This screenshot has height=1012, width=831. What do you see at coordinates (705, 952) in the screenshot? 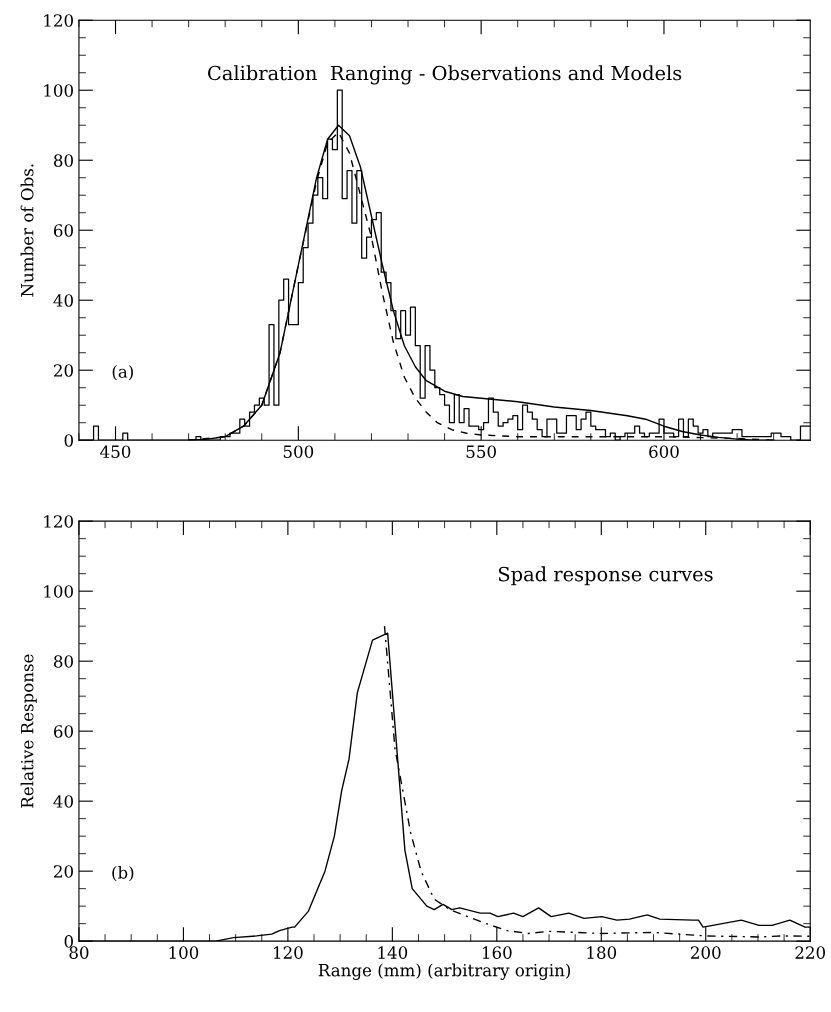
I see `x-tick-label: 200` at bounding box center [705, 952].